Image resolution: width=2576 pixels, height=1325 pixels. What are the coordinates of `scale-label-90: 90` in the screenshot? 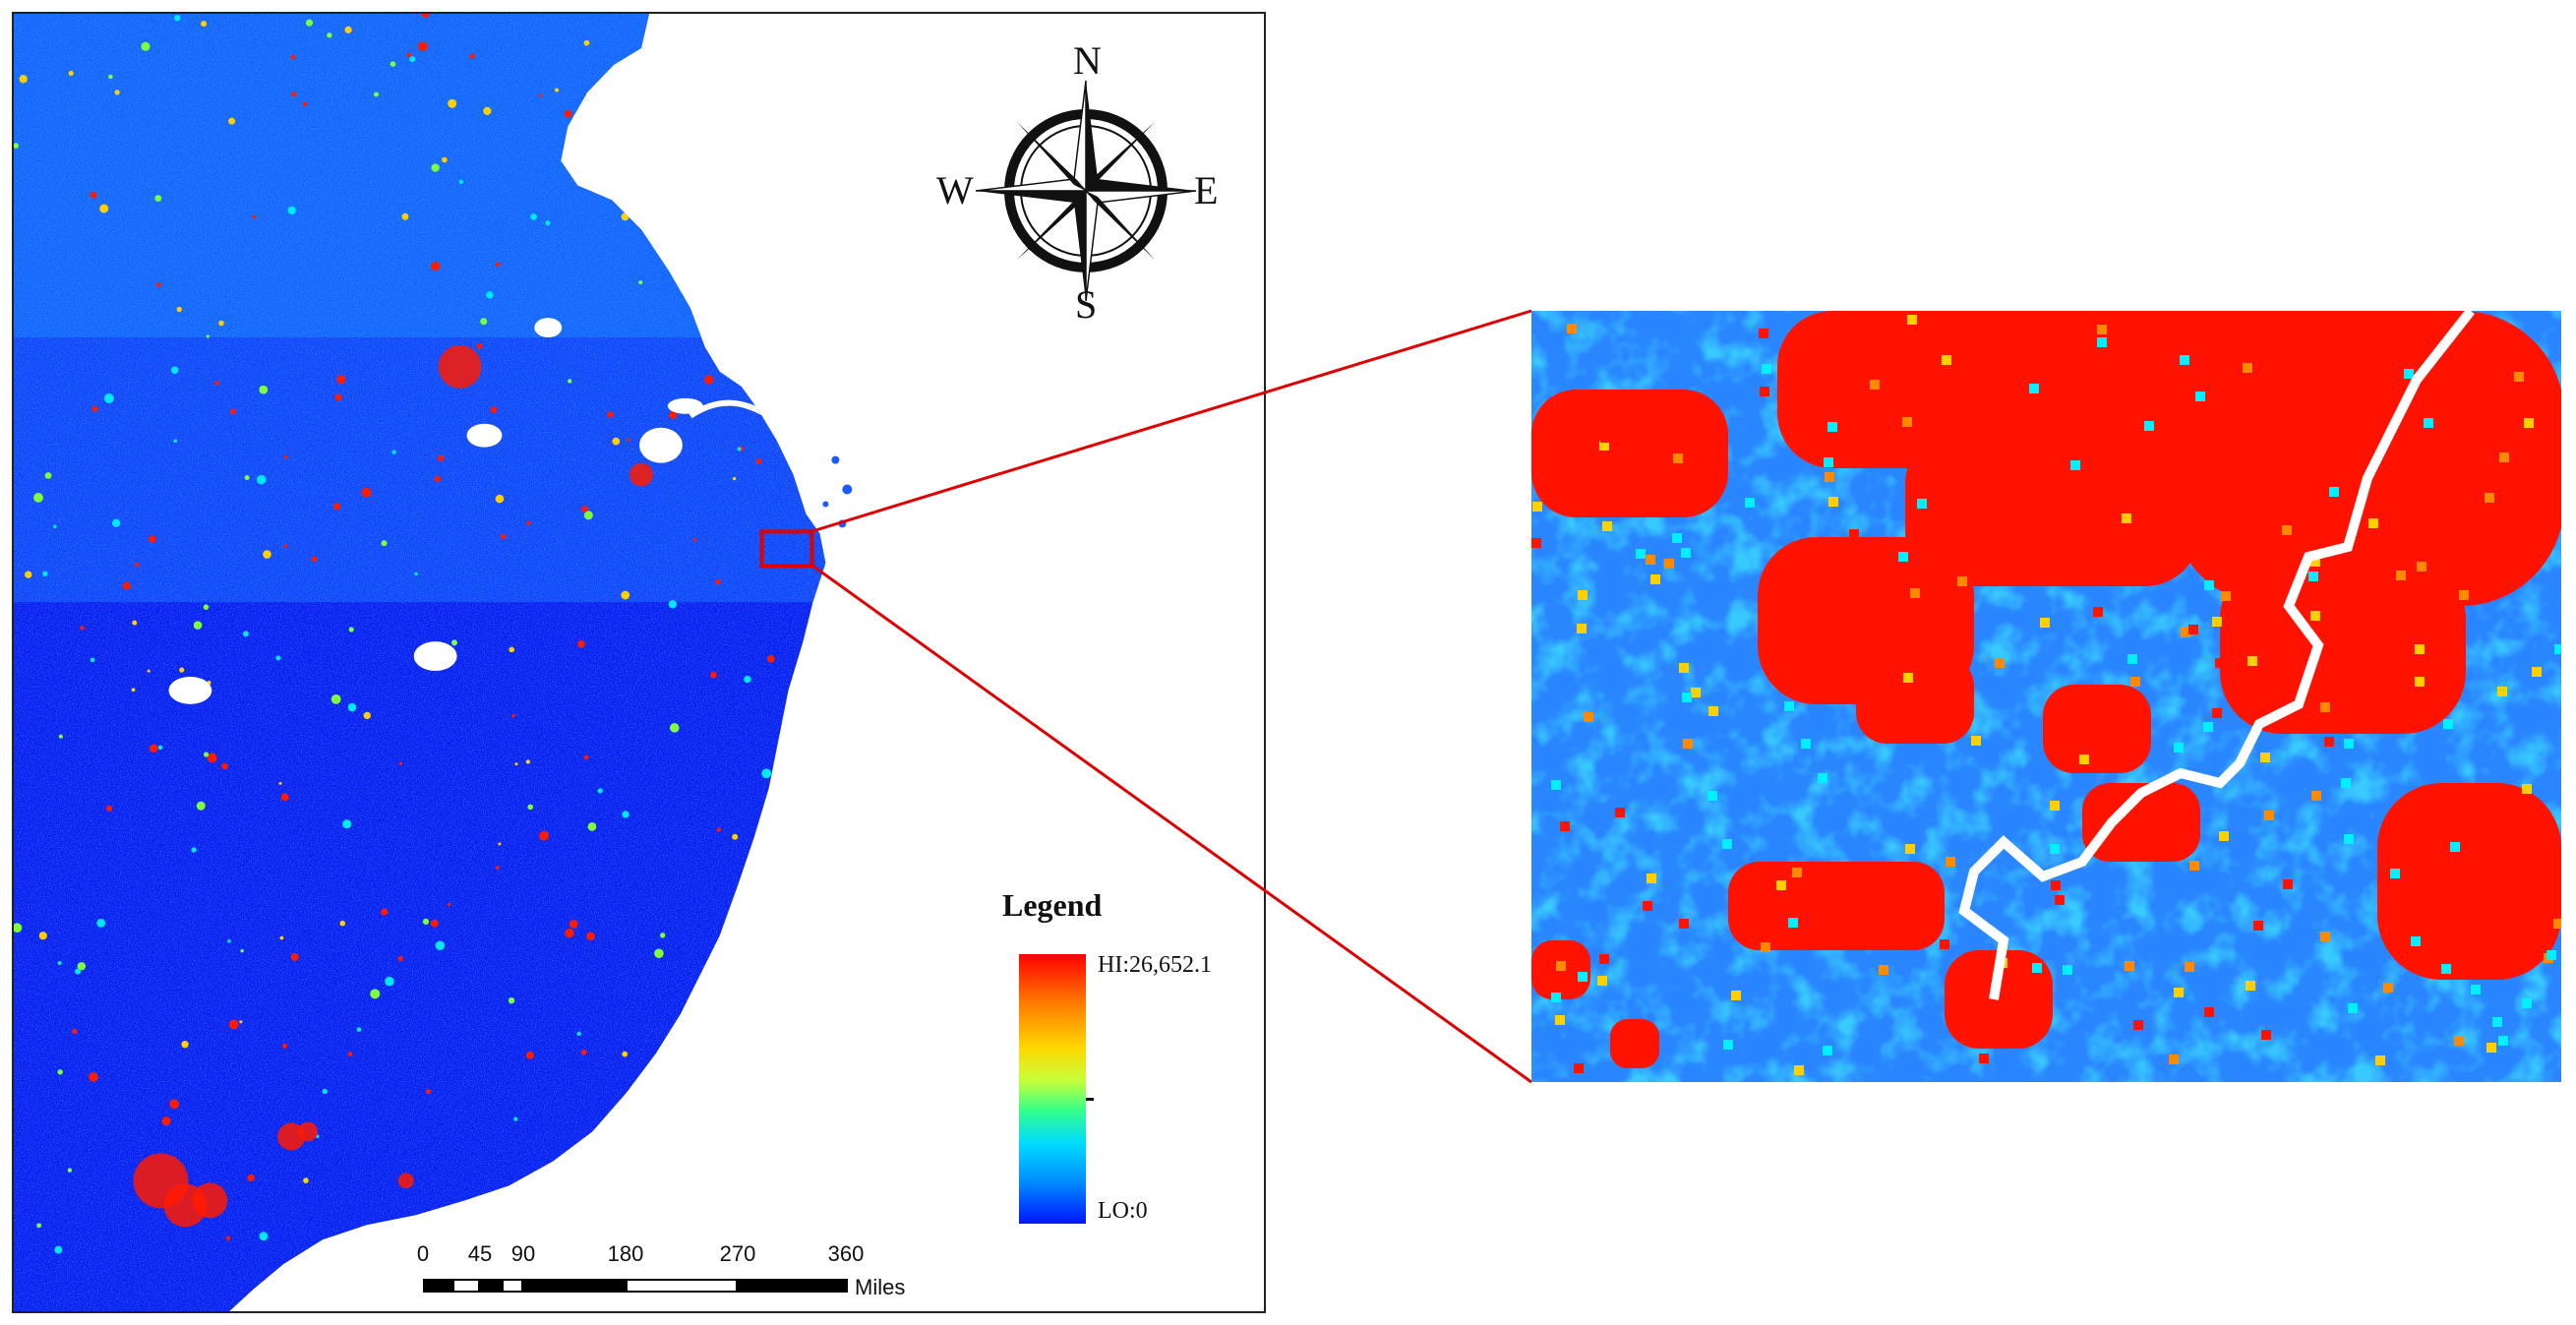 It's located at (523, 1253).